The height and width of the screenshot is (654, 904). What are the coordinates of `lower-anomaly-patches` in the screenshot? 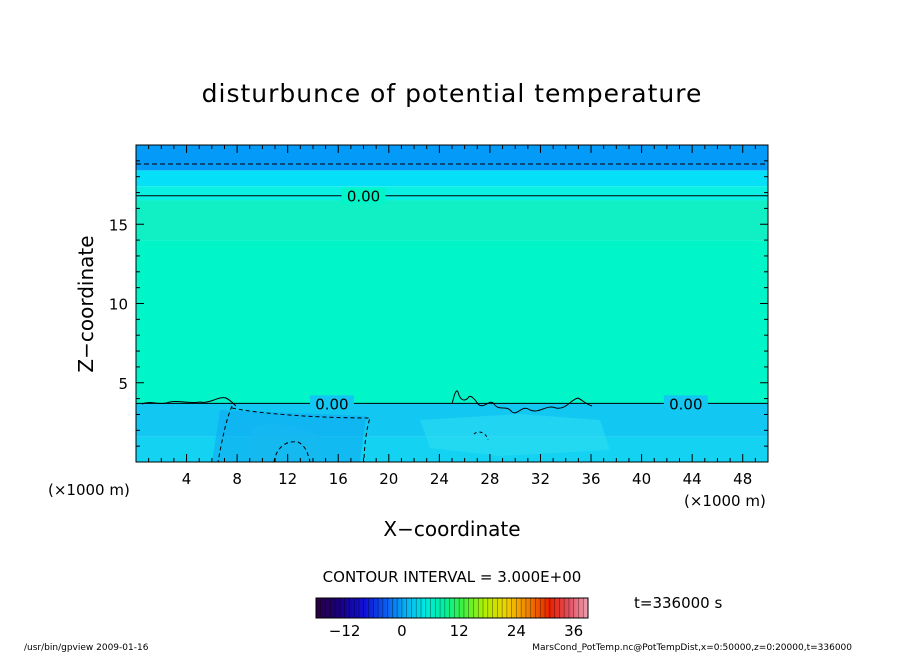 It's located at (411, 436).